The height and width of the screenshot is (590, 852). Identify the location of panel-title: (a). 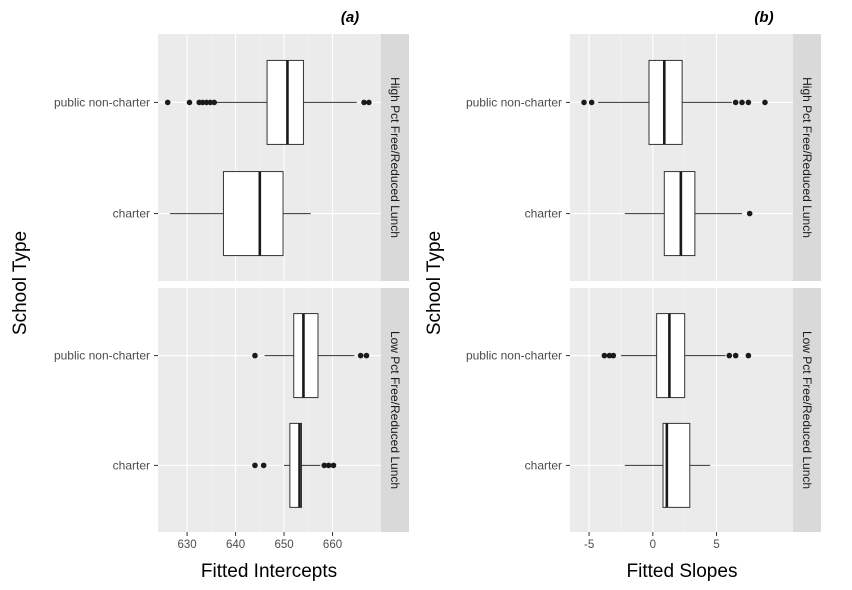
(350, 17).